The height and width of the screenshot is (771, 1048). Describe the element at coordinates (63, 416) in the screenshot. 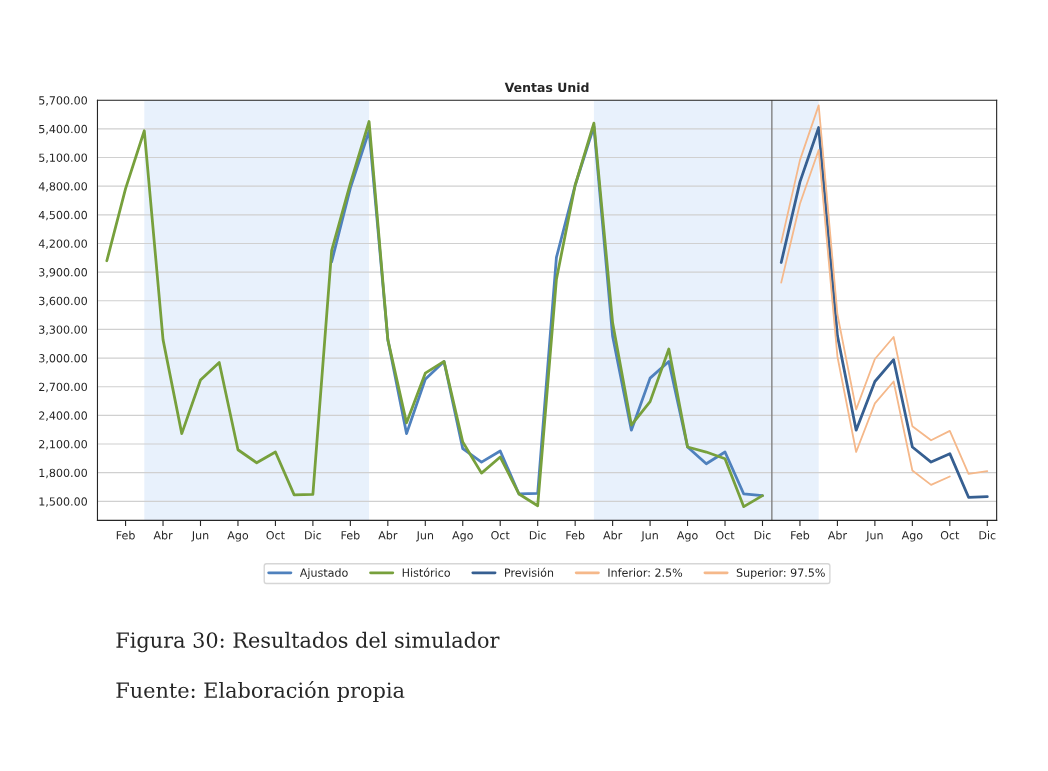

I see `y-tick-label: 2,400.00` at that location.